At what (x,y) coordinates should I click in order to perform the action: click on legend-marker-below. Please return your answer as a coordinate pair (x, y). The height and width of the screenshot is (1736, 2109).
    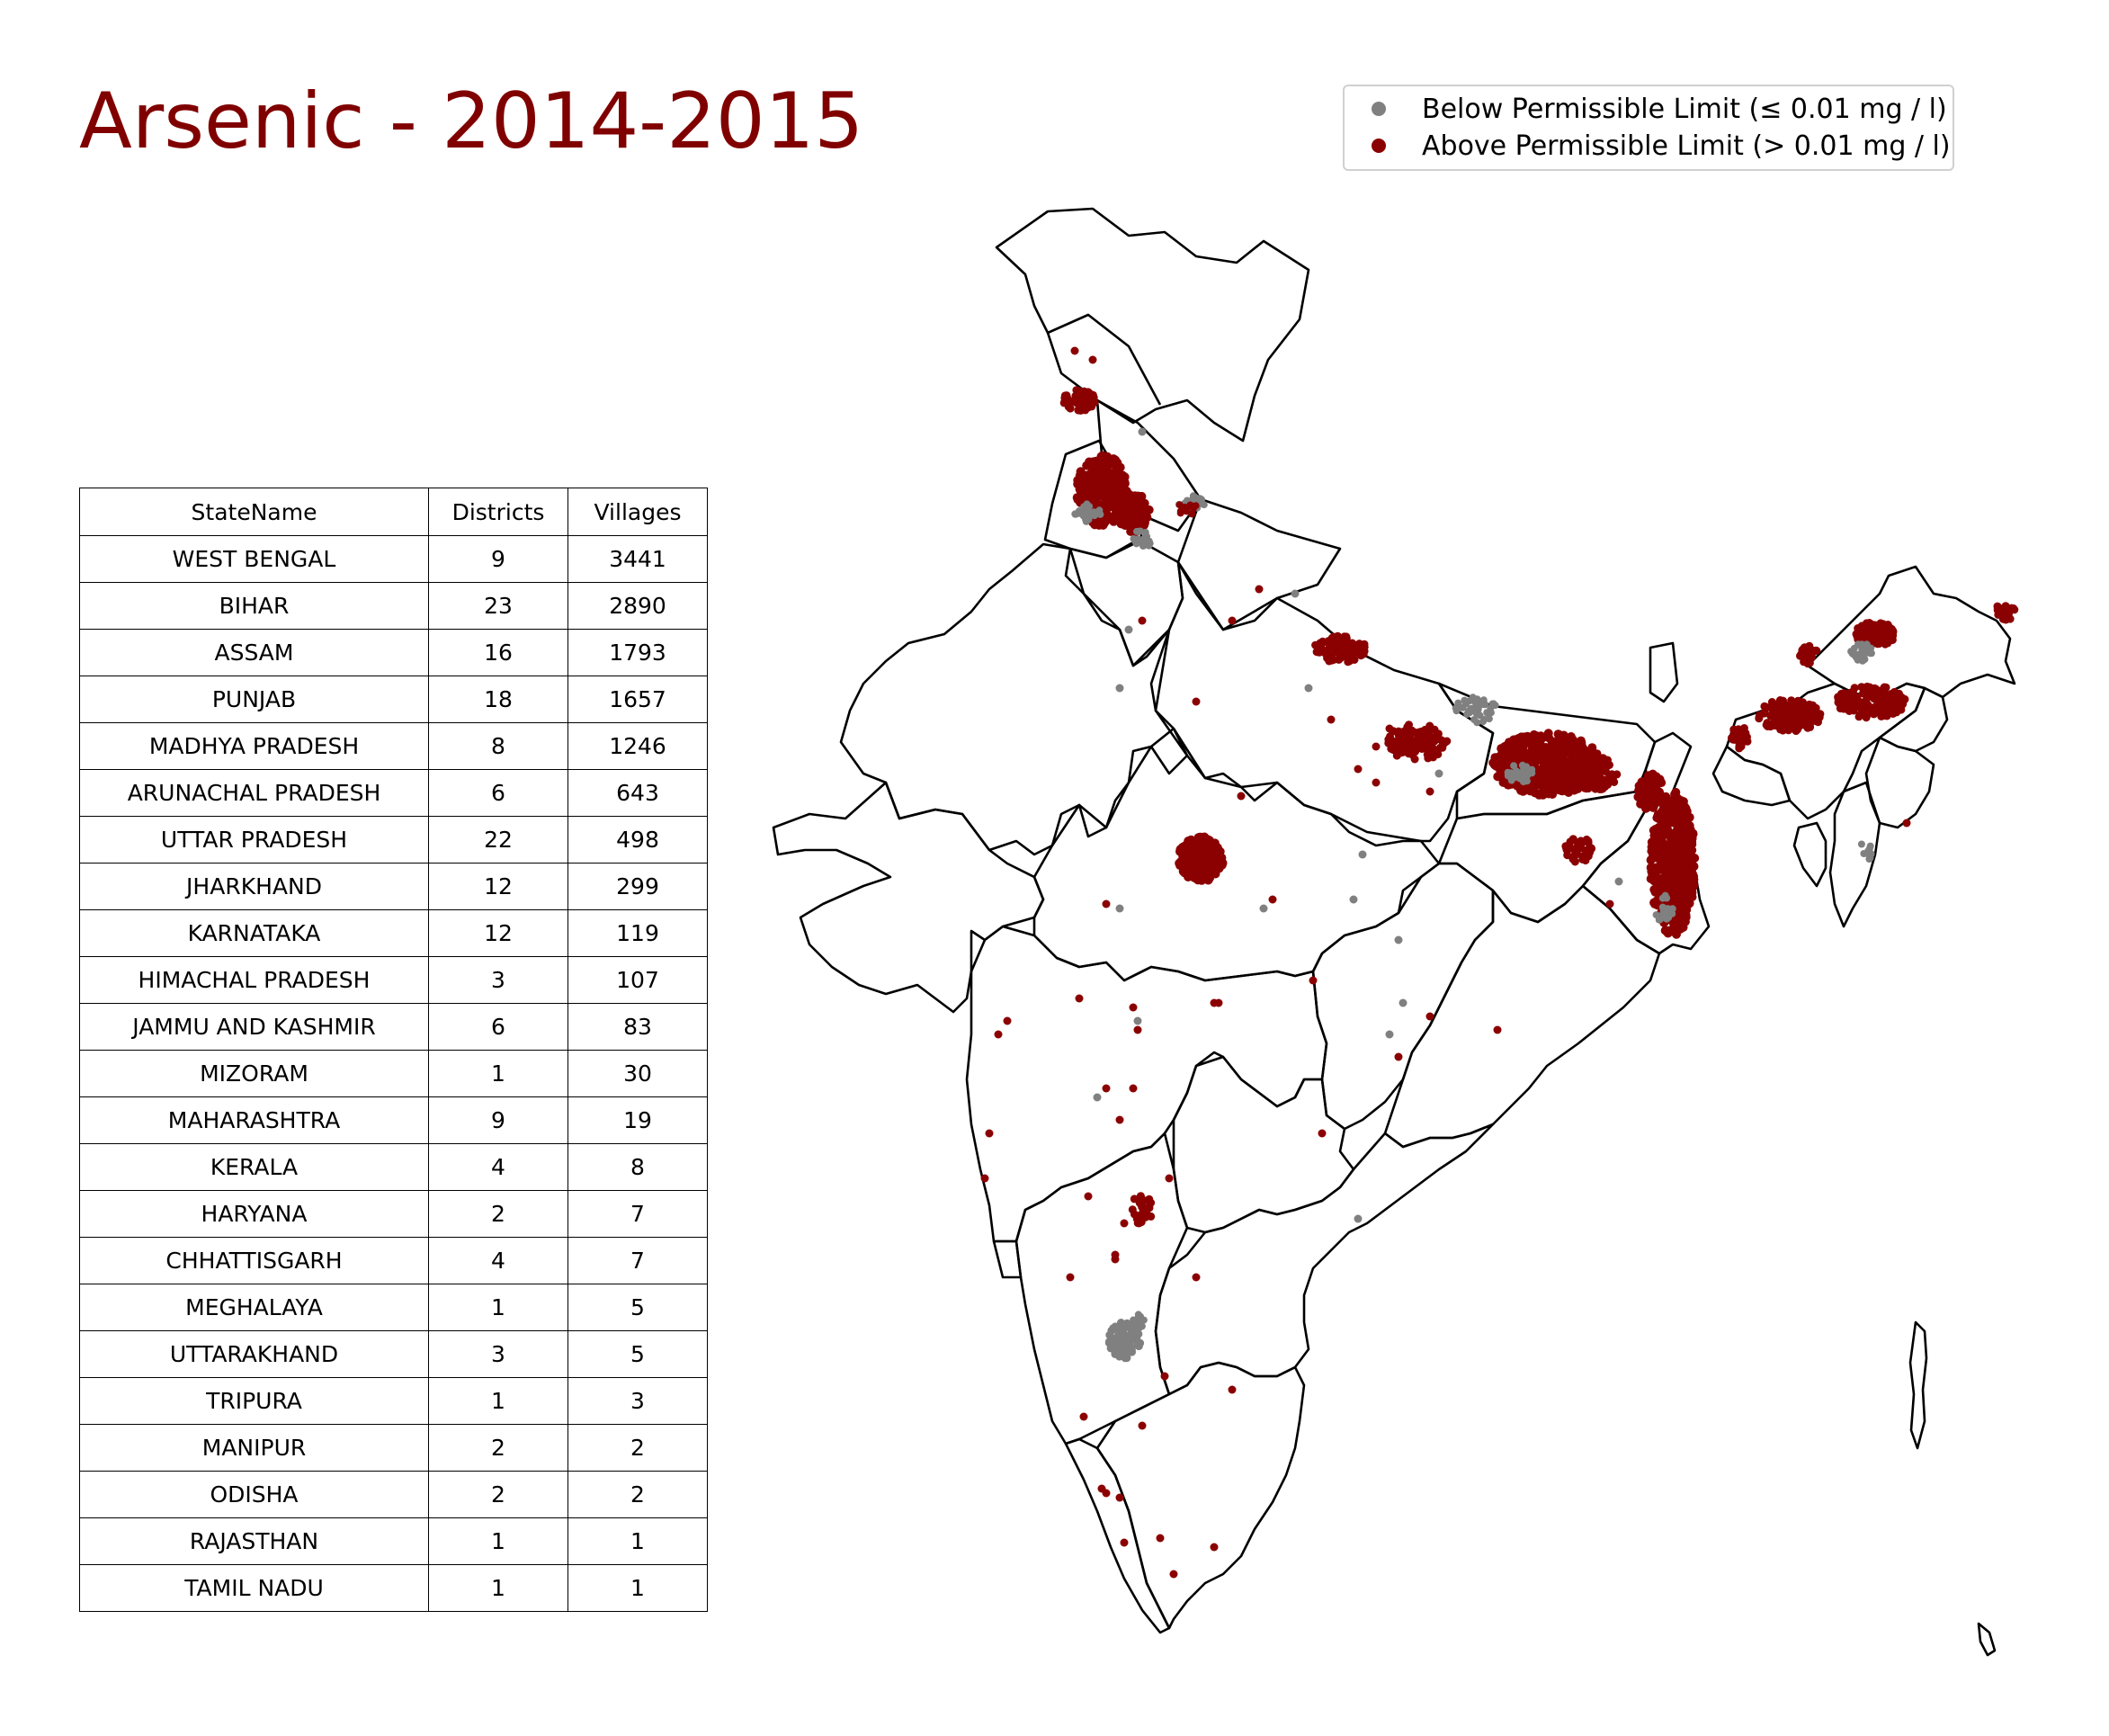
    Looking at the image, I should click on (1379, 109).